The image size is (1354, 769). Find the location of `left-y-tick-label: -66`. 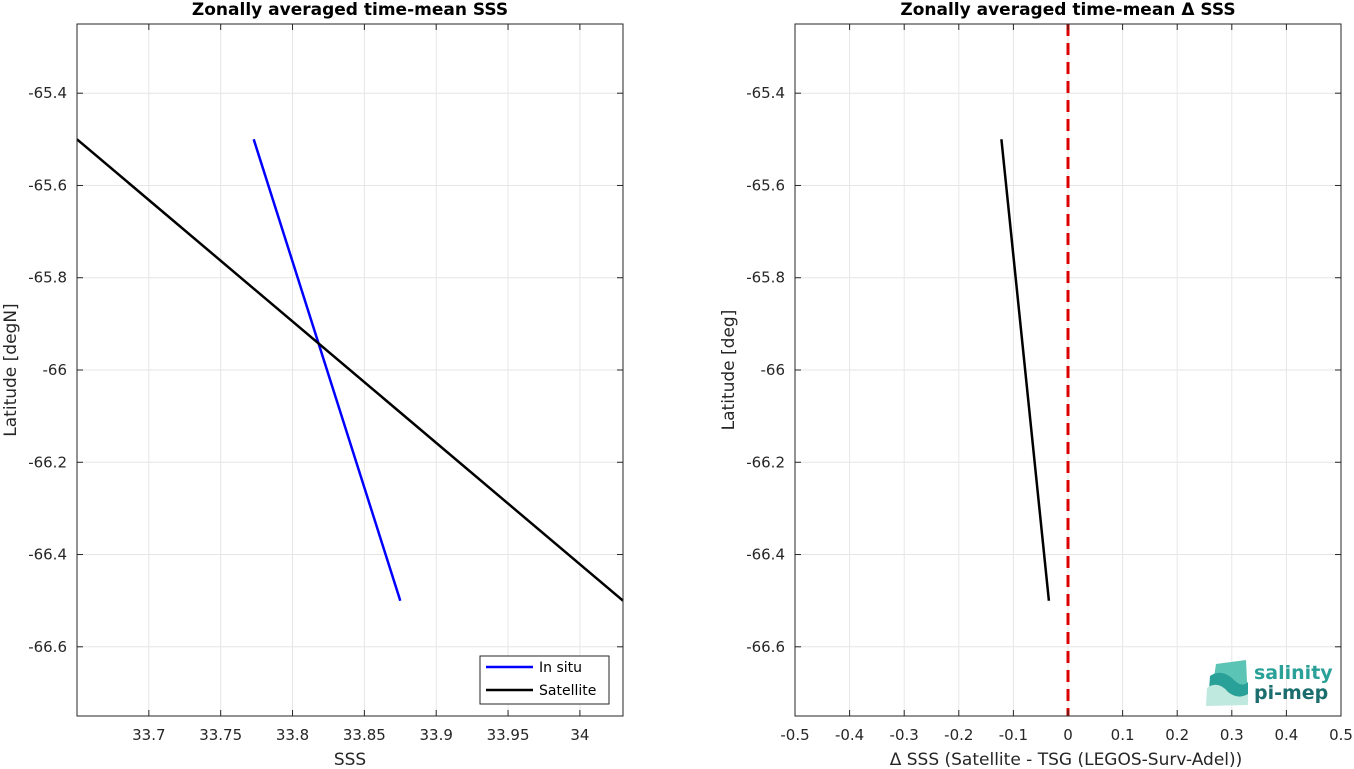

left-y-tick-label: -66 is located at coordinates (55, 370).